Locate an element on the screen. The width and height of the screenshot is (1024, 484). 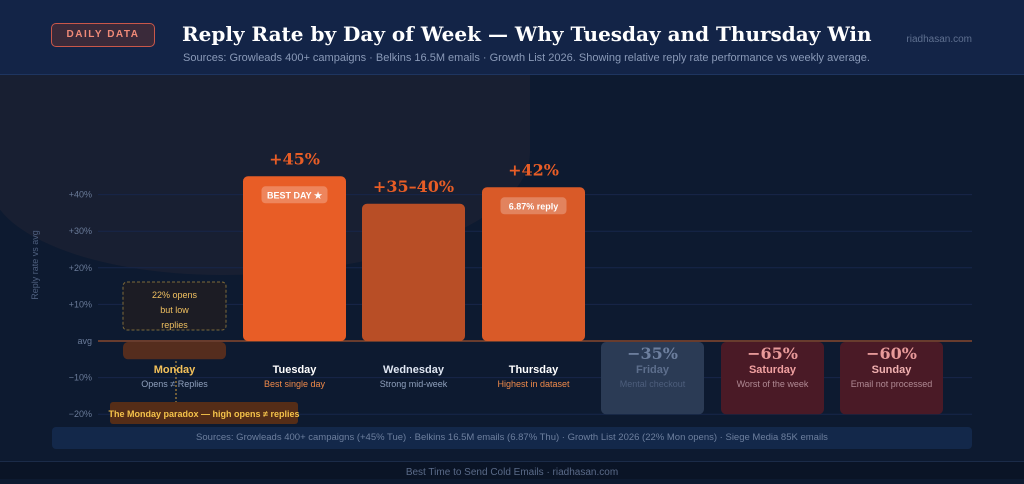
monday-note-box is located at coordinates (174, 306).